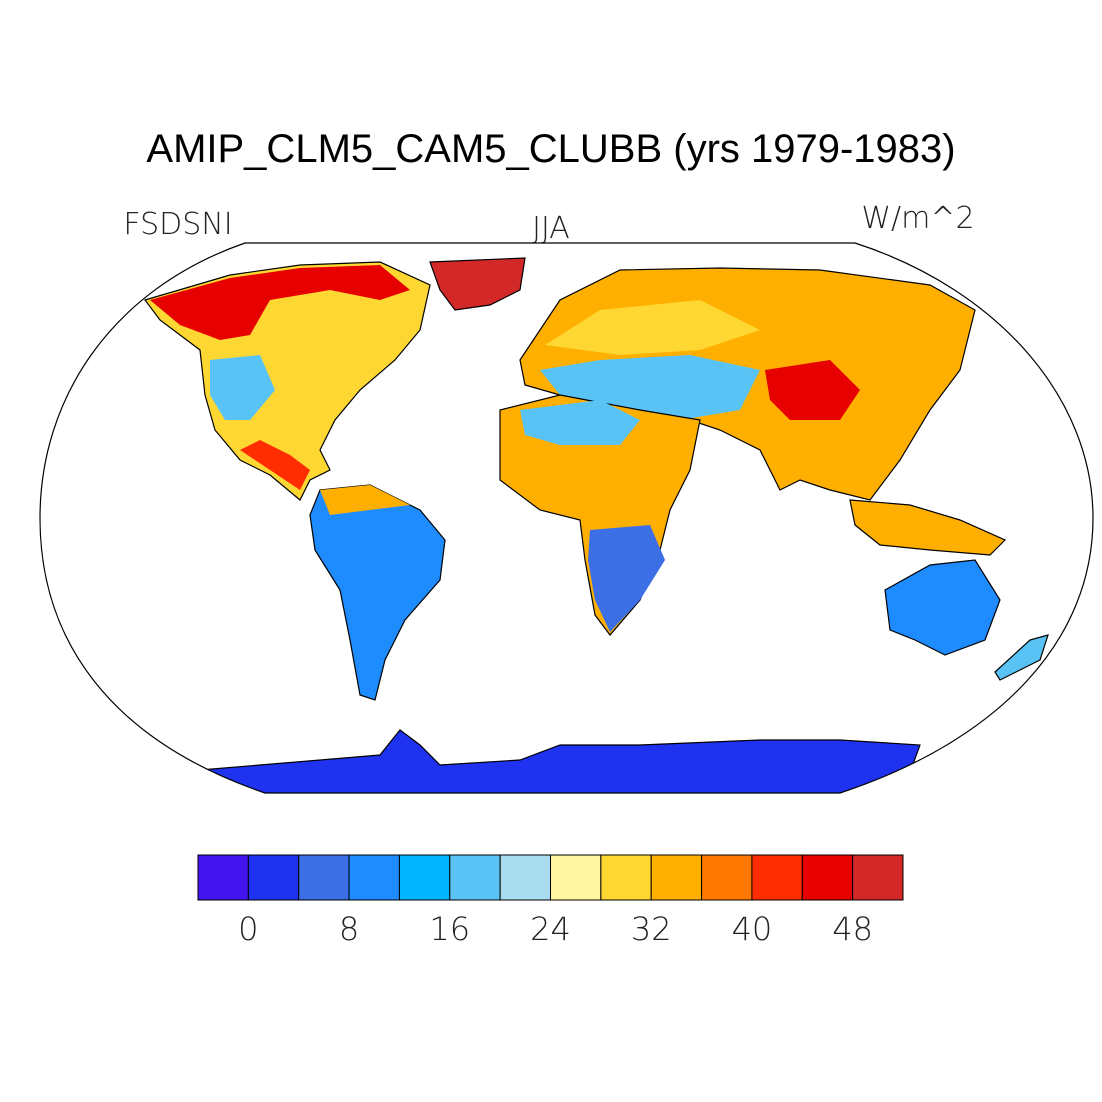  What do you see at coordinates (1021, 657) in the screenshot?
I see `new-zealand` at bounding box center [1021, 657].